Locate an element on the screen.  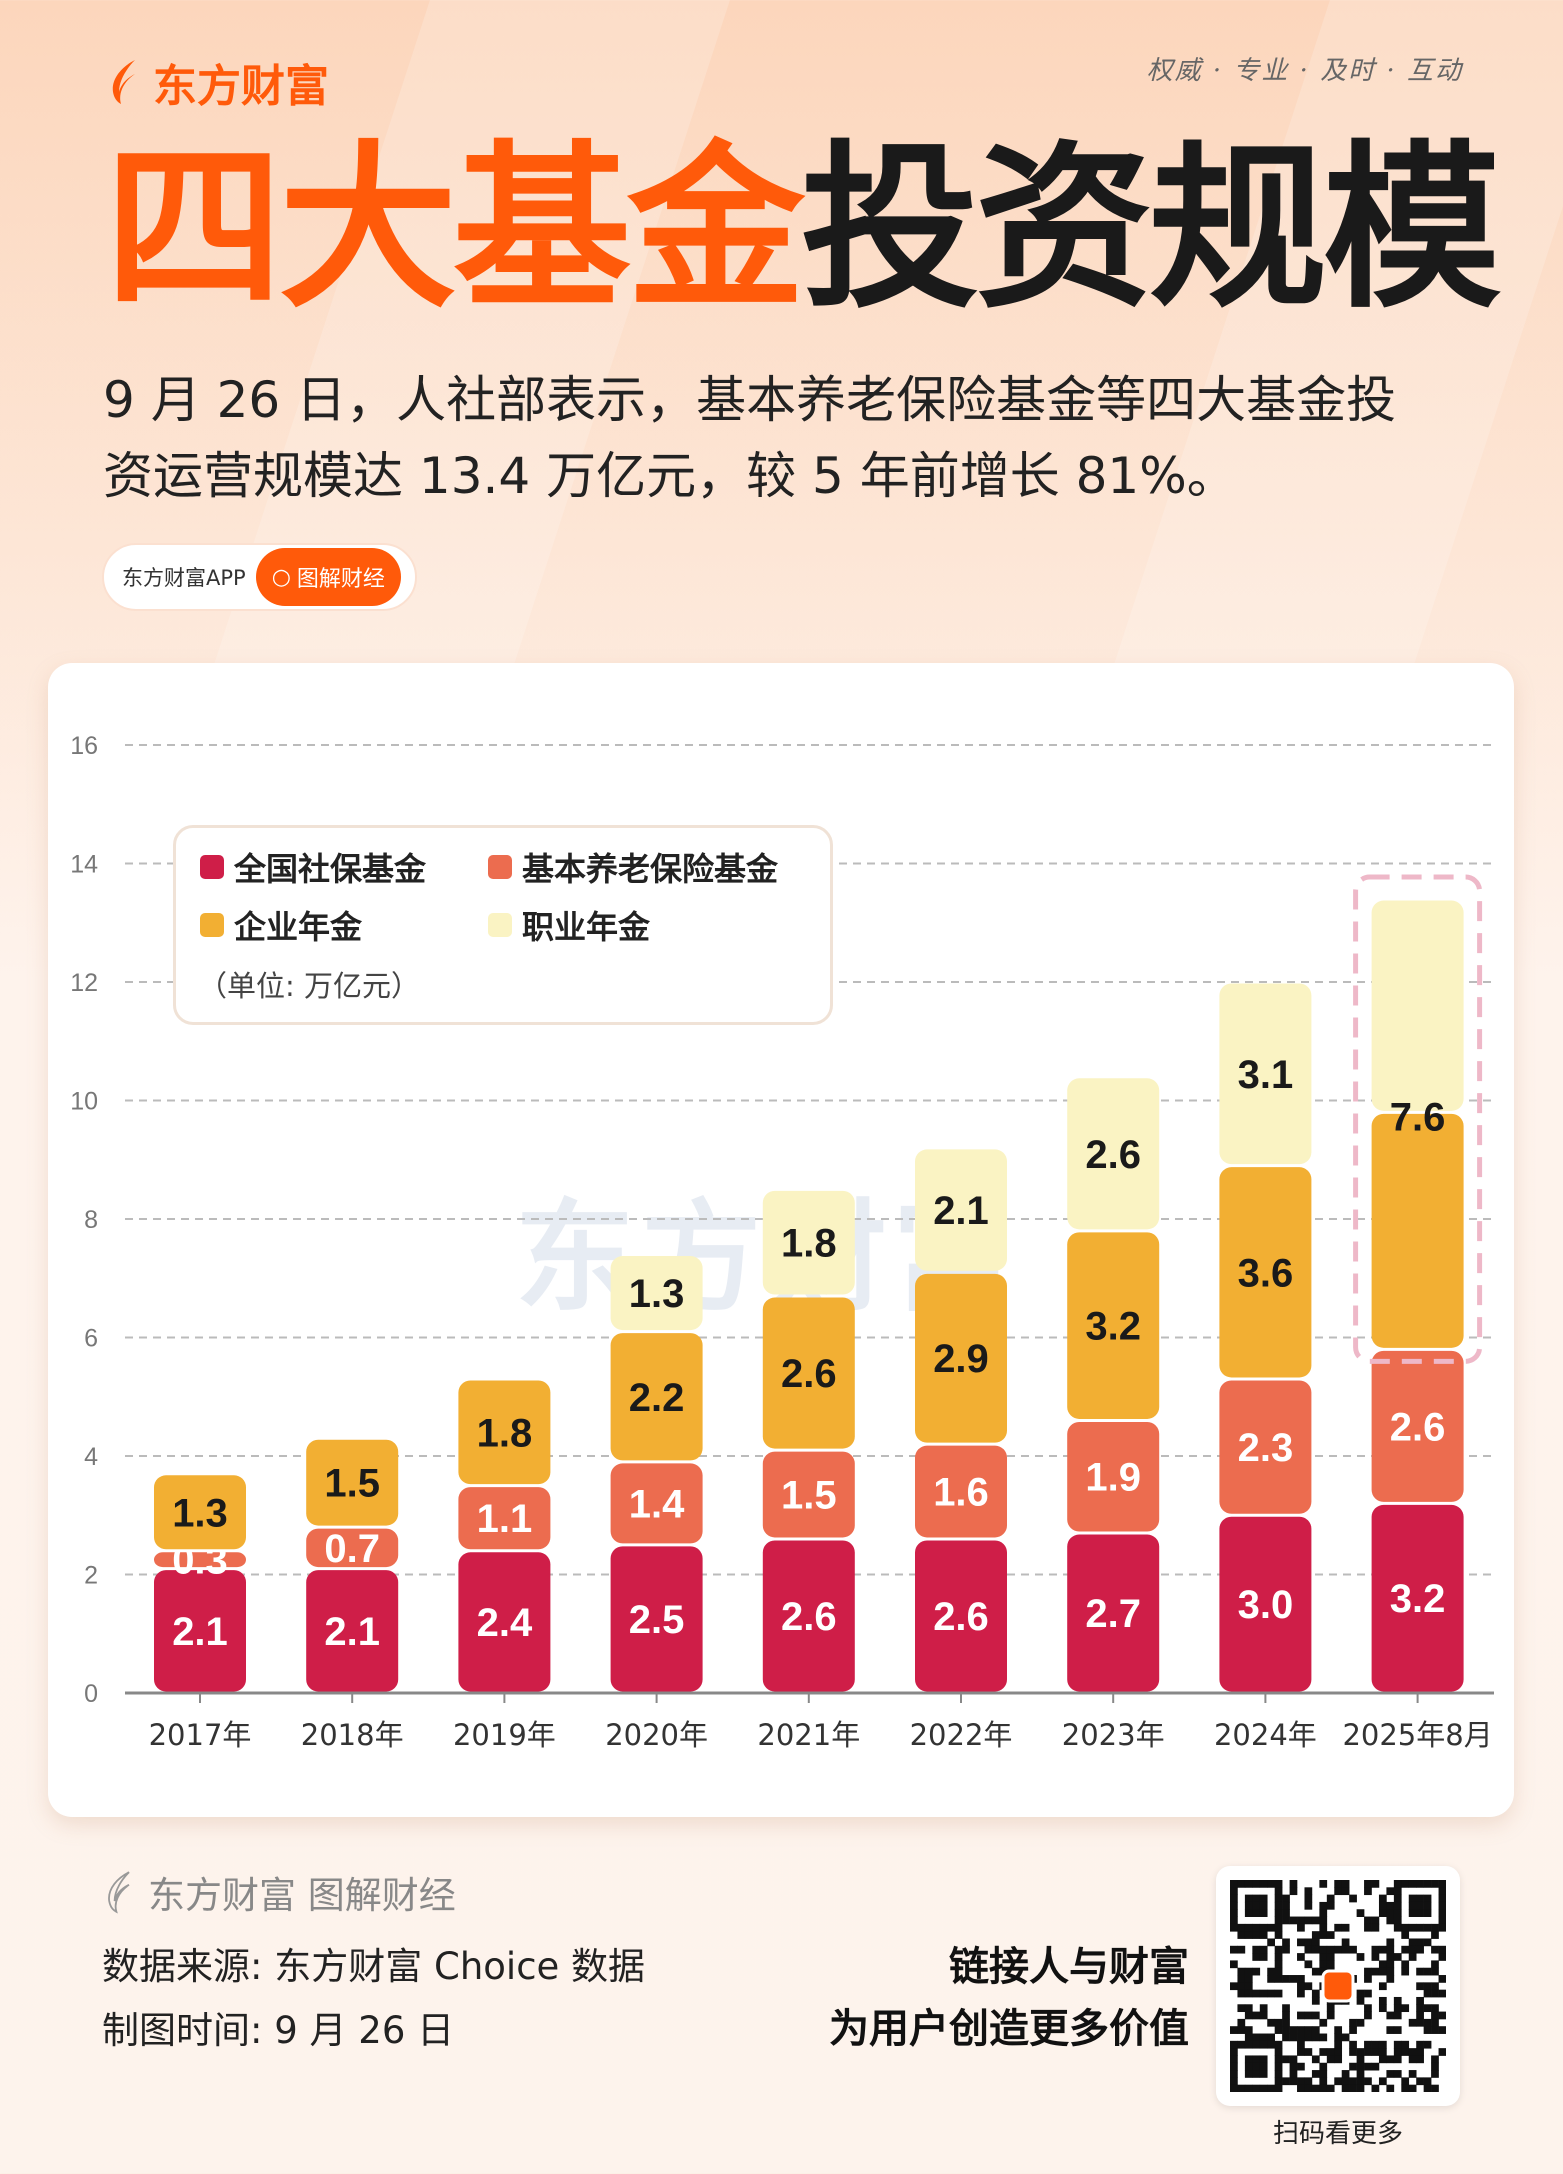
x-tick-label: 2023年 is located at coordinates (1113, 1735).